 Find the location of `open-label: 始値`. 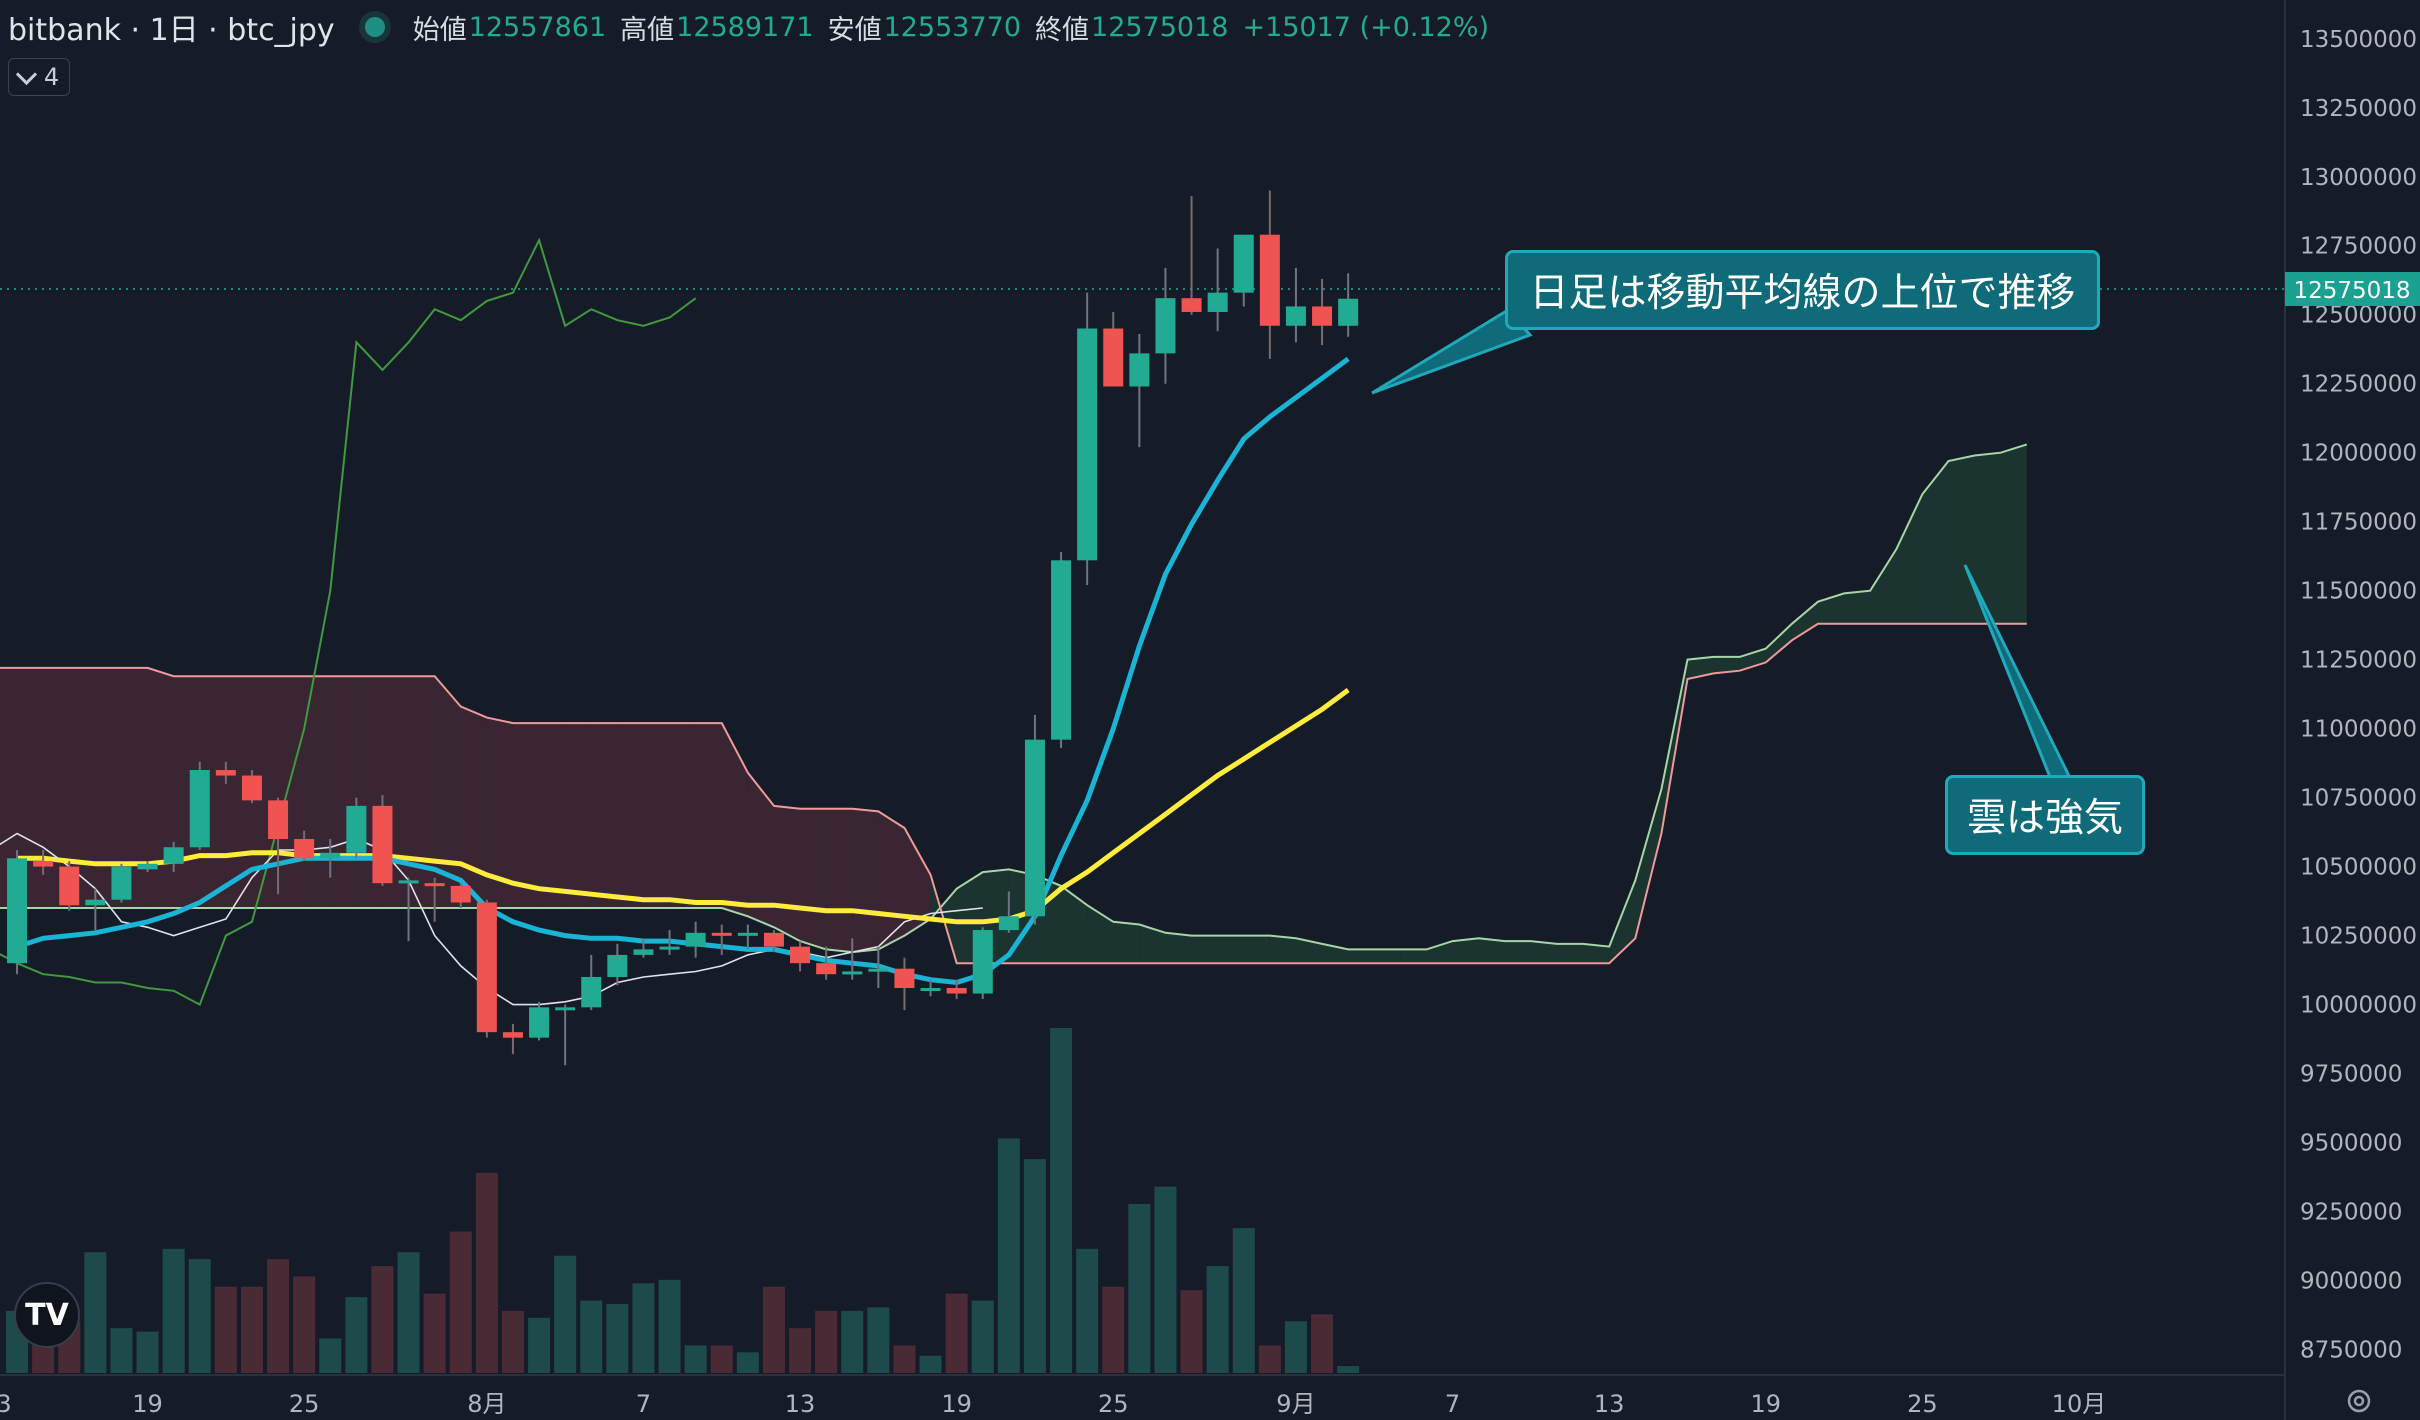

open-label: 始値 is located at coordinates (439, 30).